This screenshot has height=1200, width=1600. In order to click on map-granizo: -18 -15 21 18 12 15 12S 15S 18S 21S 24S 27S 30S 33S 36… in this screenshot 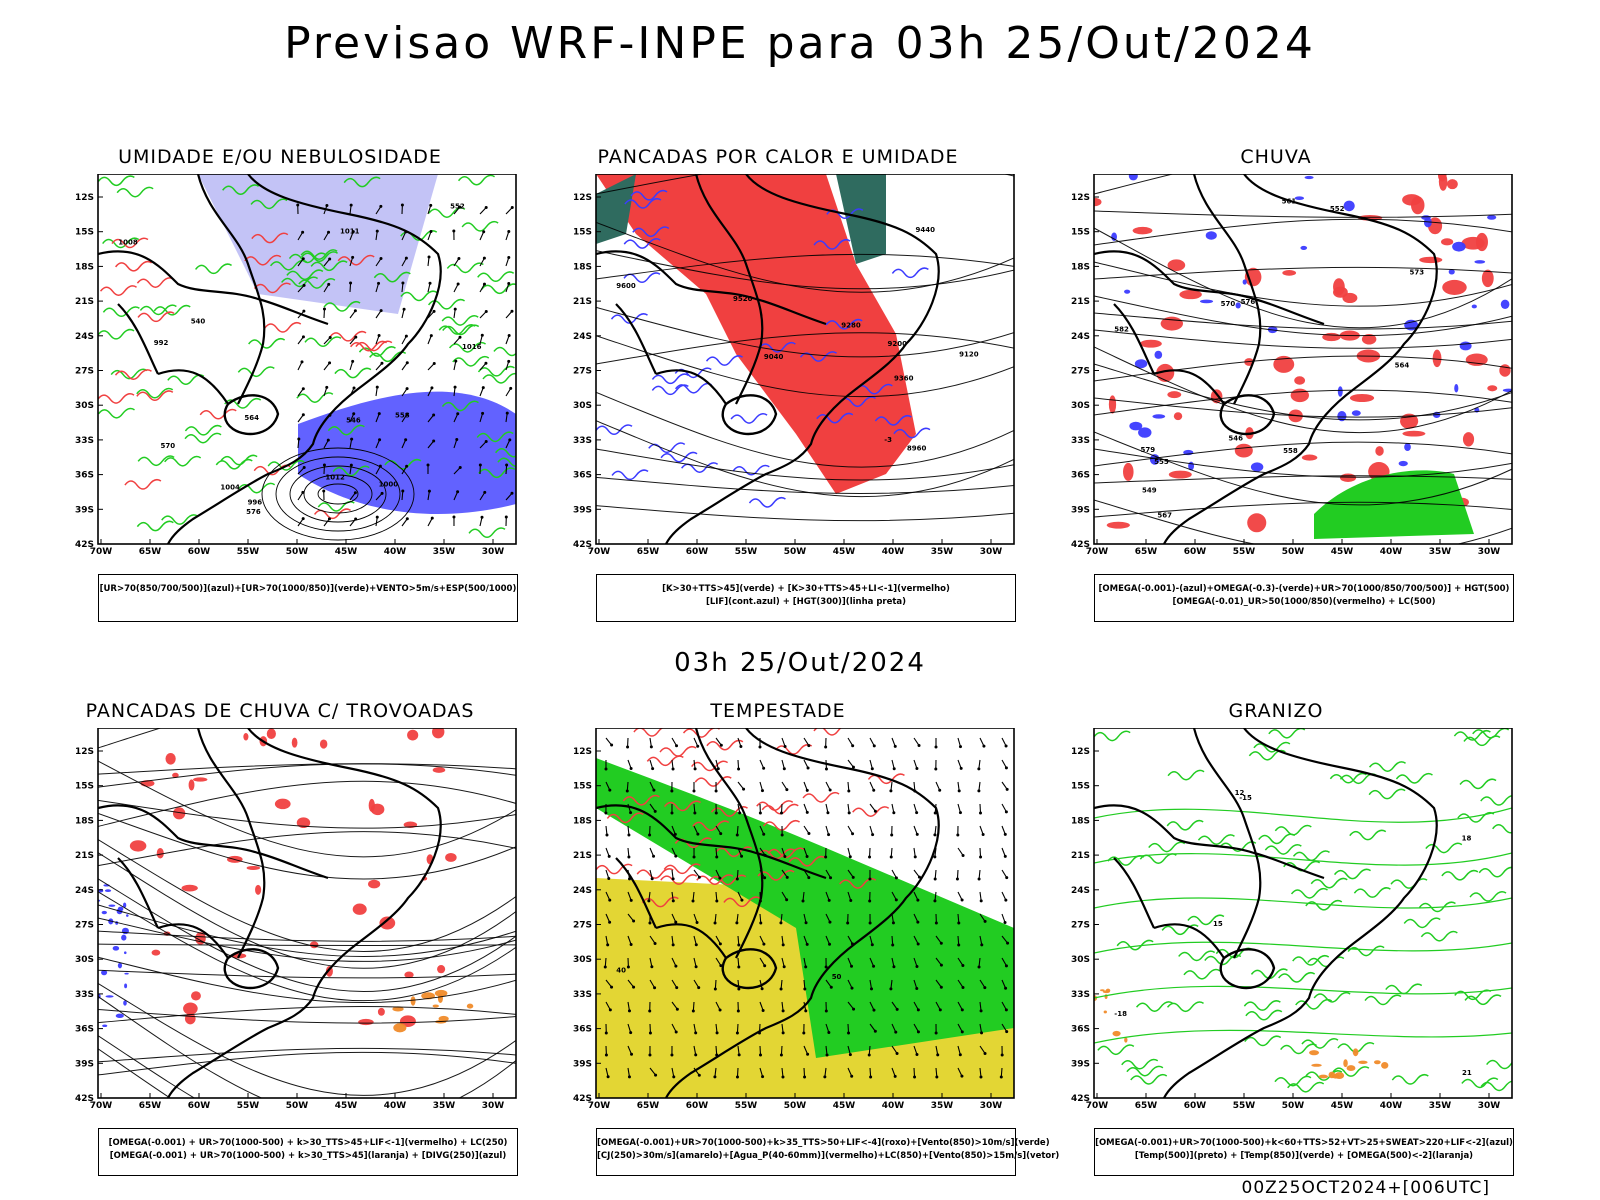, I will do `click(1292, 919)`.